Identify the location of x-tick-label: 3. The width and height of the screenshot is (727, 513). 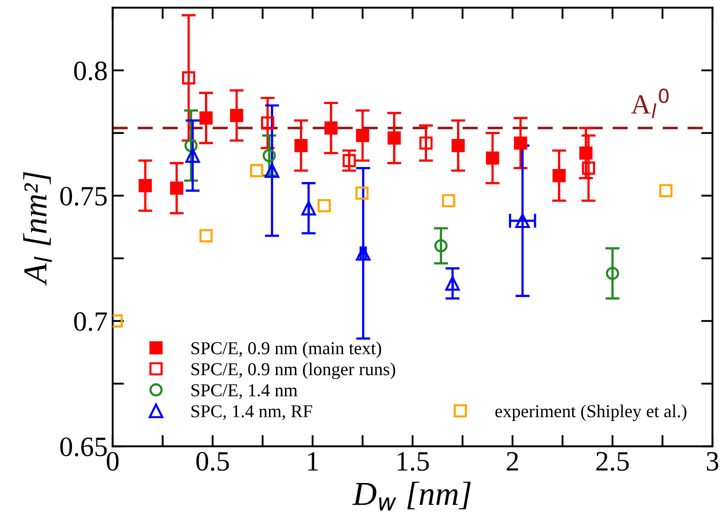
(712, 461).